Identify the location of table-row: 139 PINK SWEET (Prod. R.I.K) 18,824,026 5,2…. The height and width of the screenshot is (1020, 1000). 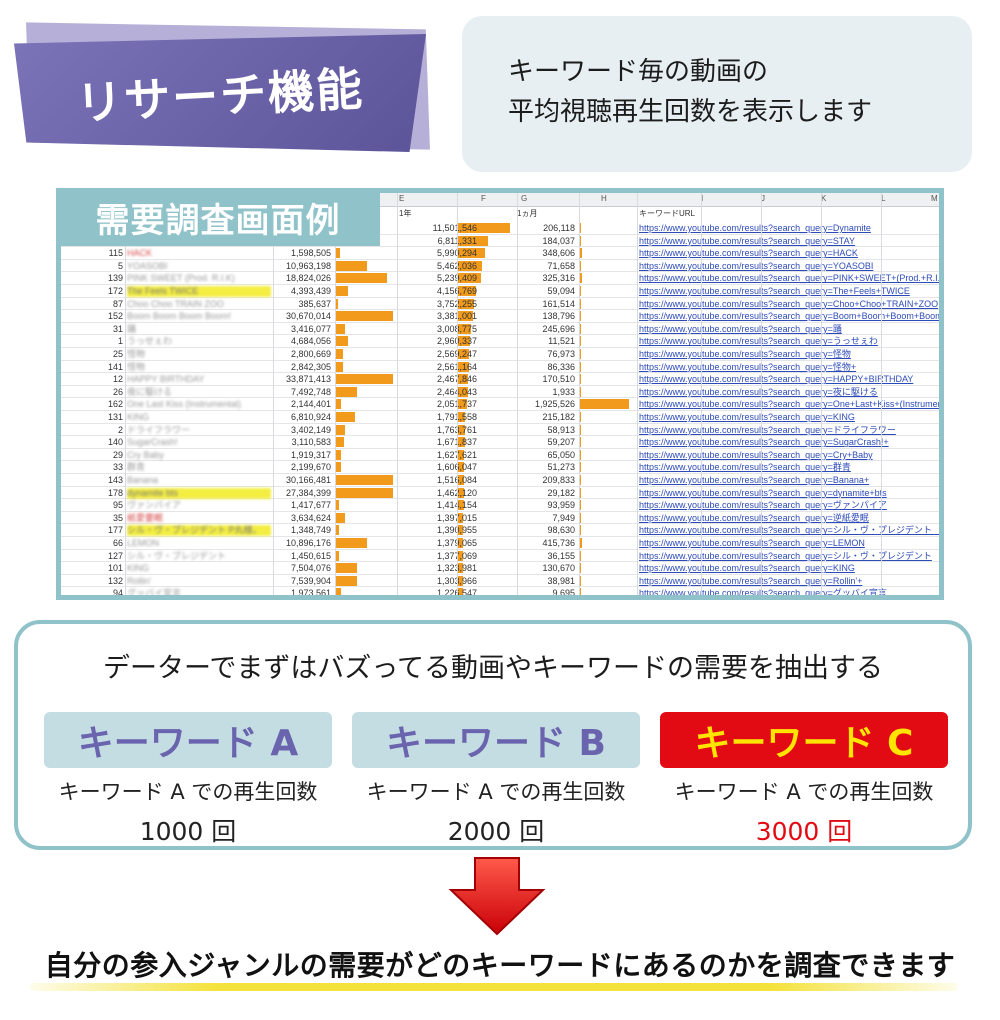
(500, 278).